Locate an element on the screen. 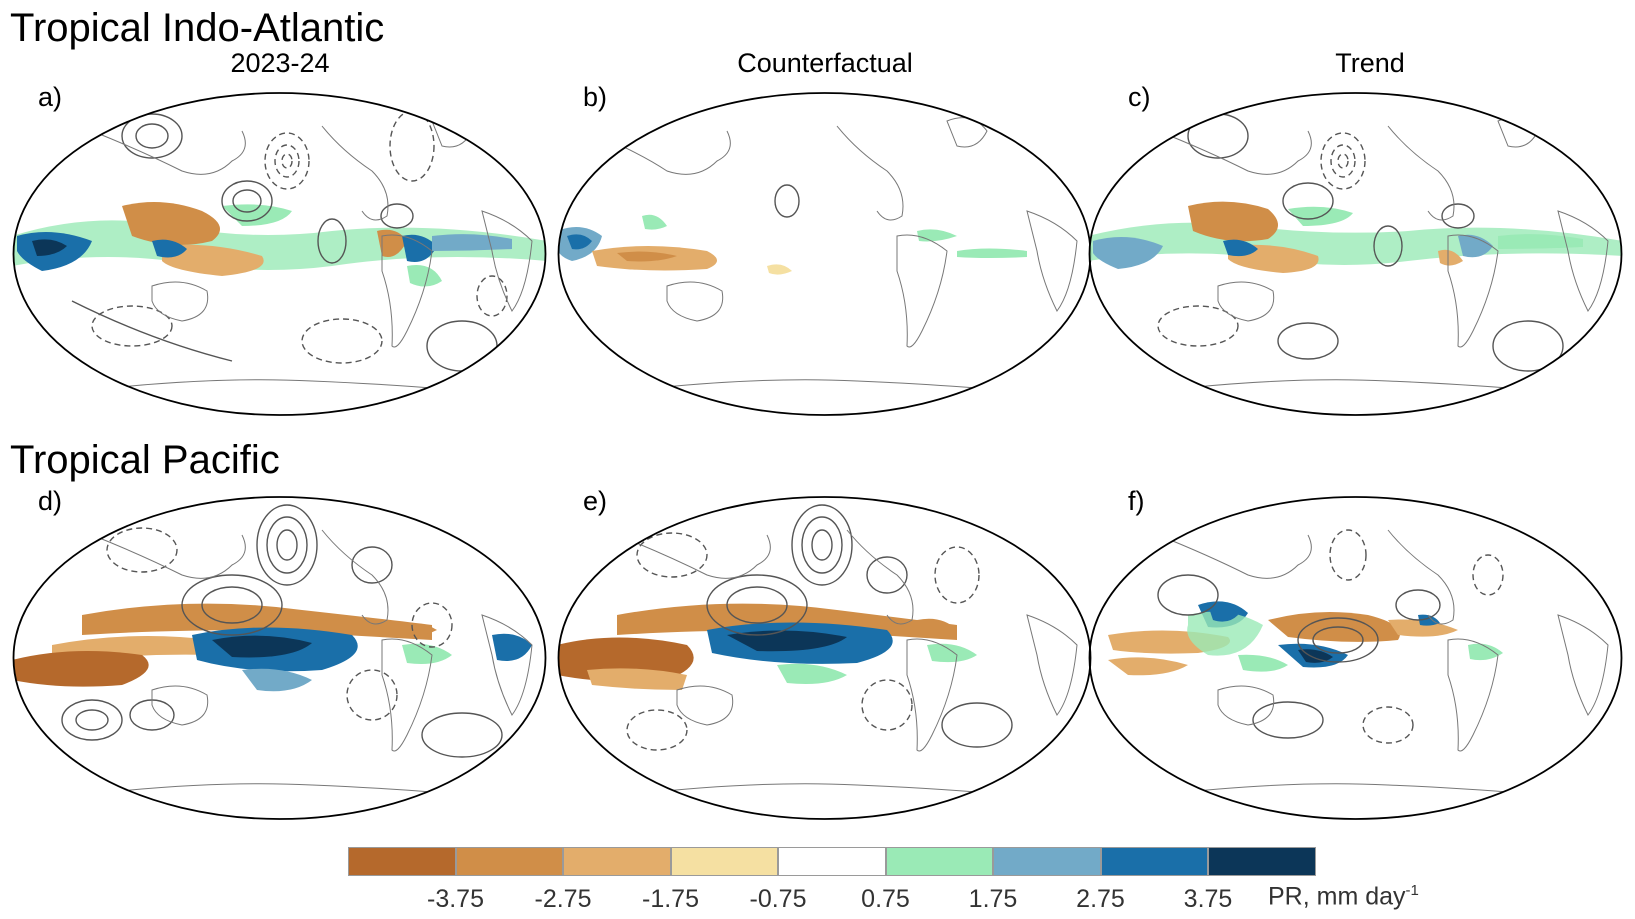  precip-wet-kuroshio is located at coordinates (257, 215).